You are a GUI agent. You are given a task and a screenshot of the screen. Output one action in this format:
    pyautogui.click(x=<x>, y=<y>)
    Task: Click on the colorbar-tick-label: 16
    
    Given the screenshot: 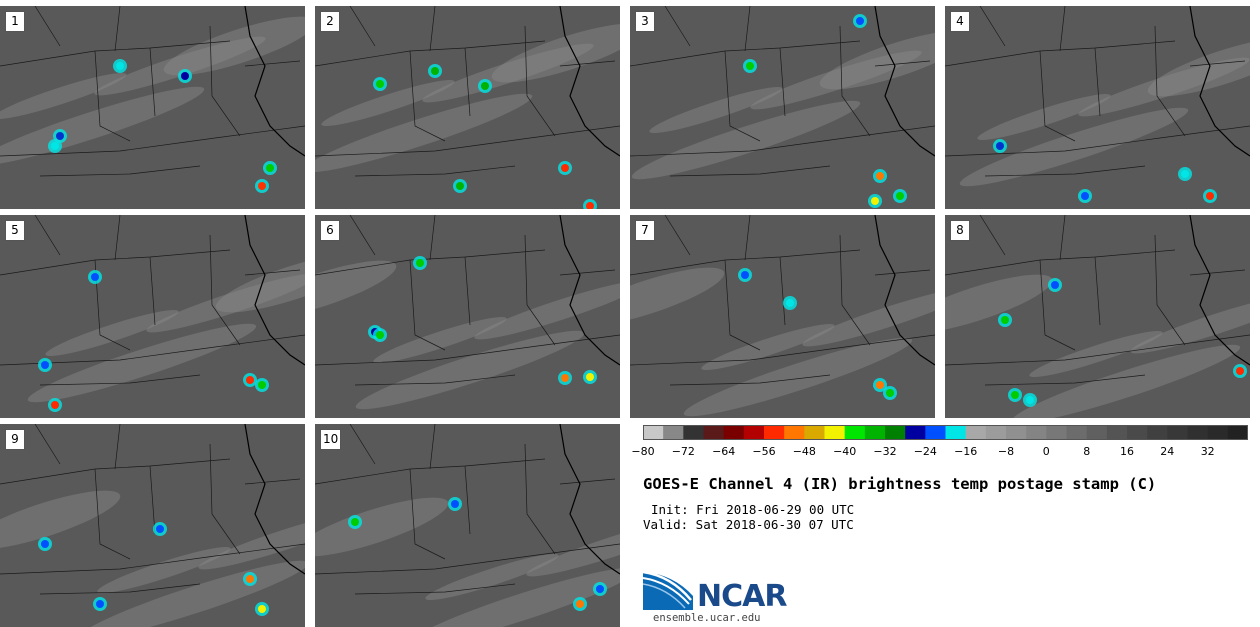 What is the action you would take?
    pyautogui.click(x=1127, y=451)
    